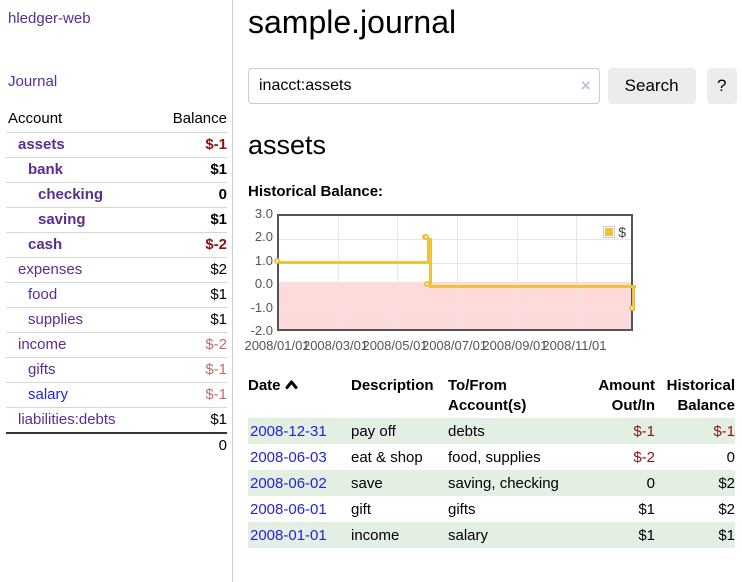 The width and height of the screenshot is (742, 582). I want to click on transaction-balance: 0, so click(730, 457).